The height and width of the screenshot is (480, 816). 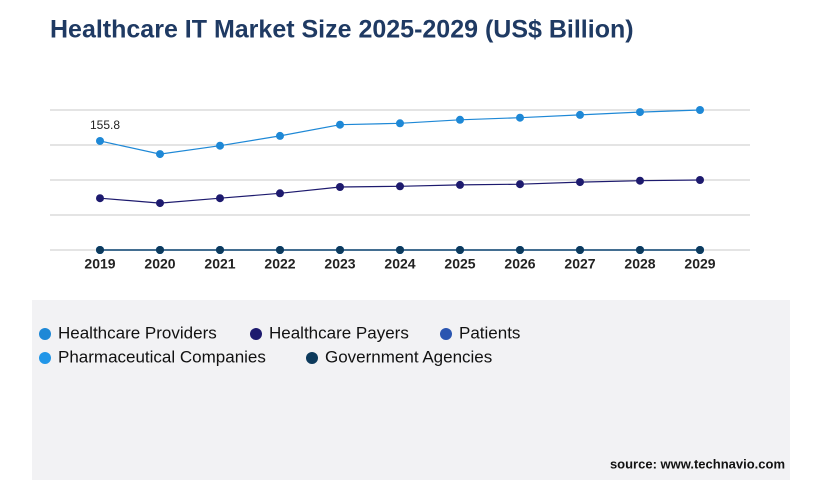 What do you see at coordinates (99, 264) in the screenshot?
I see `x-tick-label: 2019` at bounding box center [99, 264].